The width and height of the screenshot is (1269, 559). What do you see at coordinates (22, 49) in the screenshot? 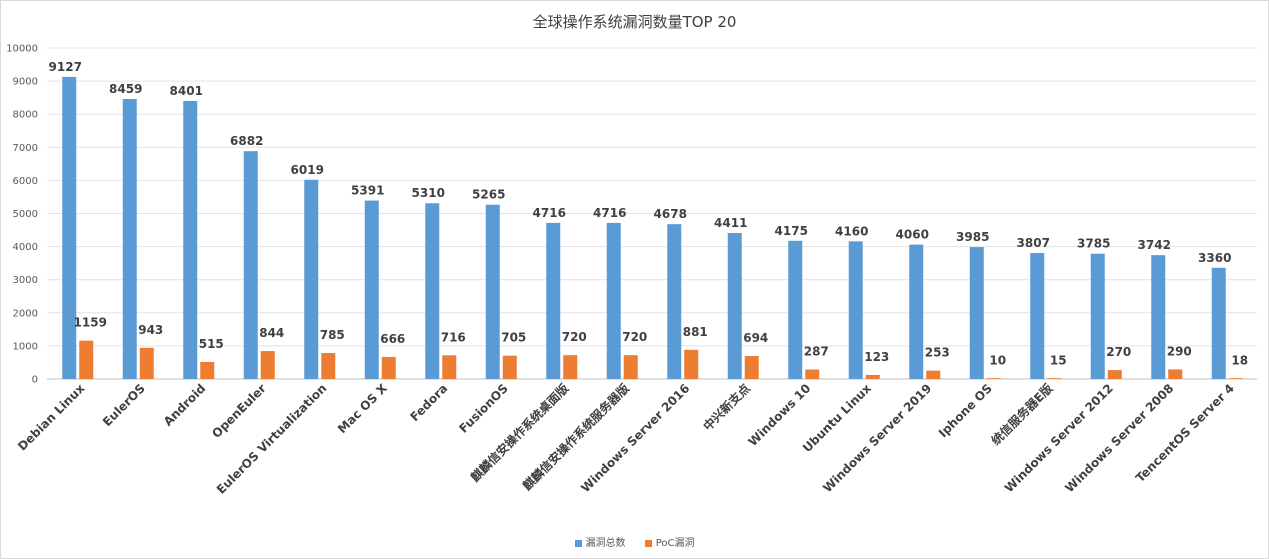
I see `y-tick-label: 10000` at bounding box center [22, 49].